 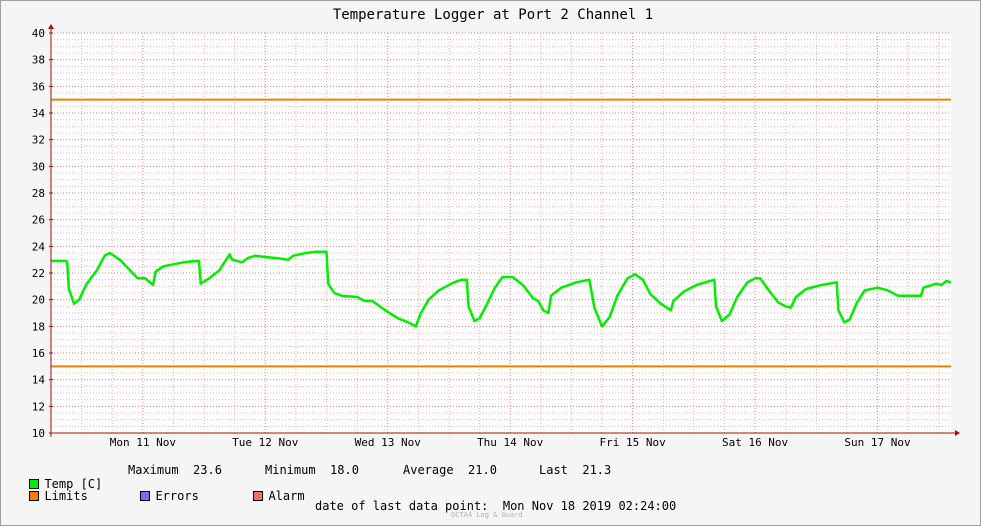 What do you see at coordinates (207, 470) in the screenshot?
I see `maximum-value: 23.6` at bounding box center [207, 470].